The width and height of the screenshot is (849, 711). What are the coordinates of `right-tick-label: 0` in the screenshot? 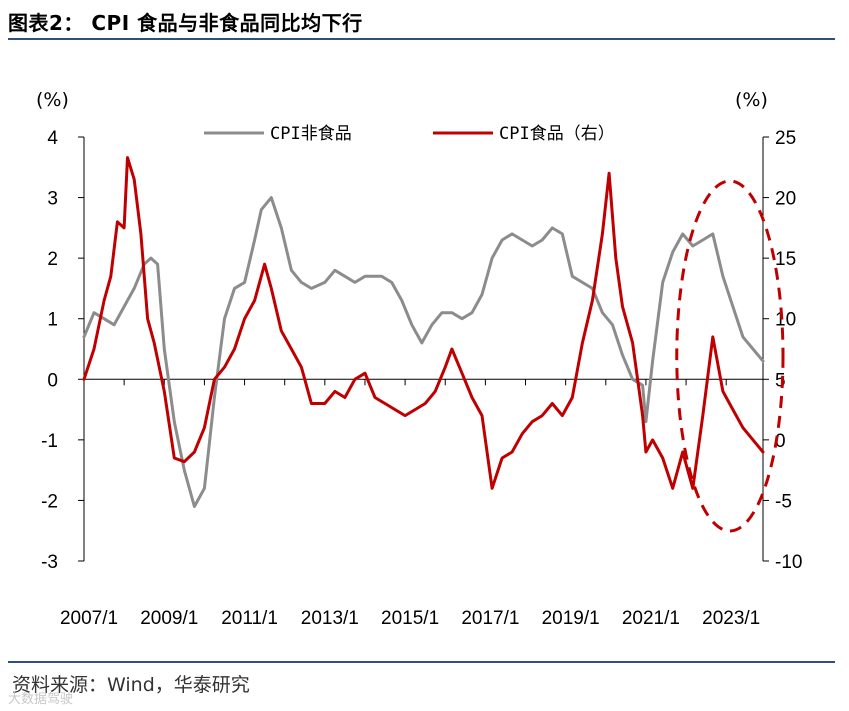 It's located at (780, 441).